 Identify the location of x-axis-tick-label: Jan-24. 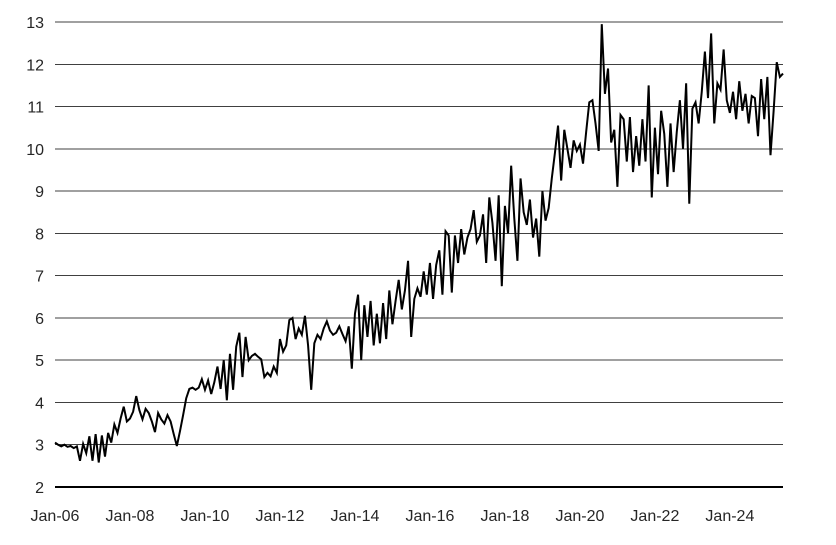
(729, 516).